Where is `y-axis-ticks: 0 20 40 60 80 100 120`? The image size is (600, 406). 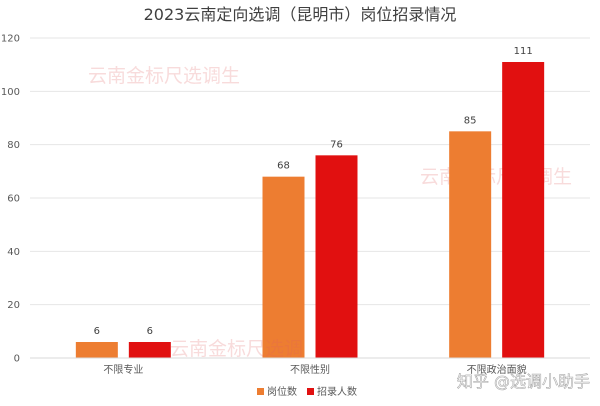
y-axis-ticks: 0 20 40 60 80 100 120 is located at coordinates (10, 199).